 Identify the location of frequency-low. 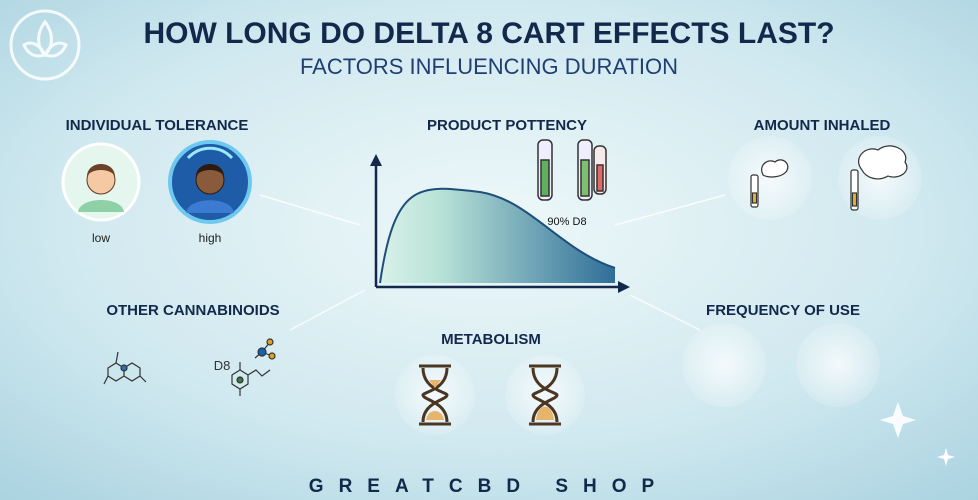
(724, 365).